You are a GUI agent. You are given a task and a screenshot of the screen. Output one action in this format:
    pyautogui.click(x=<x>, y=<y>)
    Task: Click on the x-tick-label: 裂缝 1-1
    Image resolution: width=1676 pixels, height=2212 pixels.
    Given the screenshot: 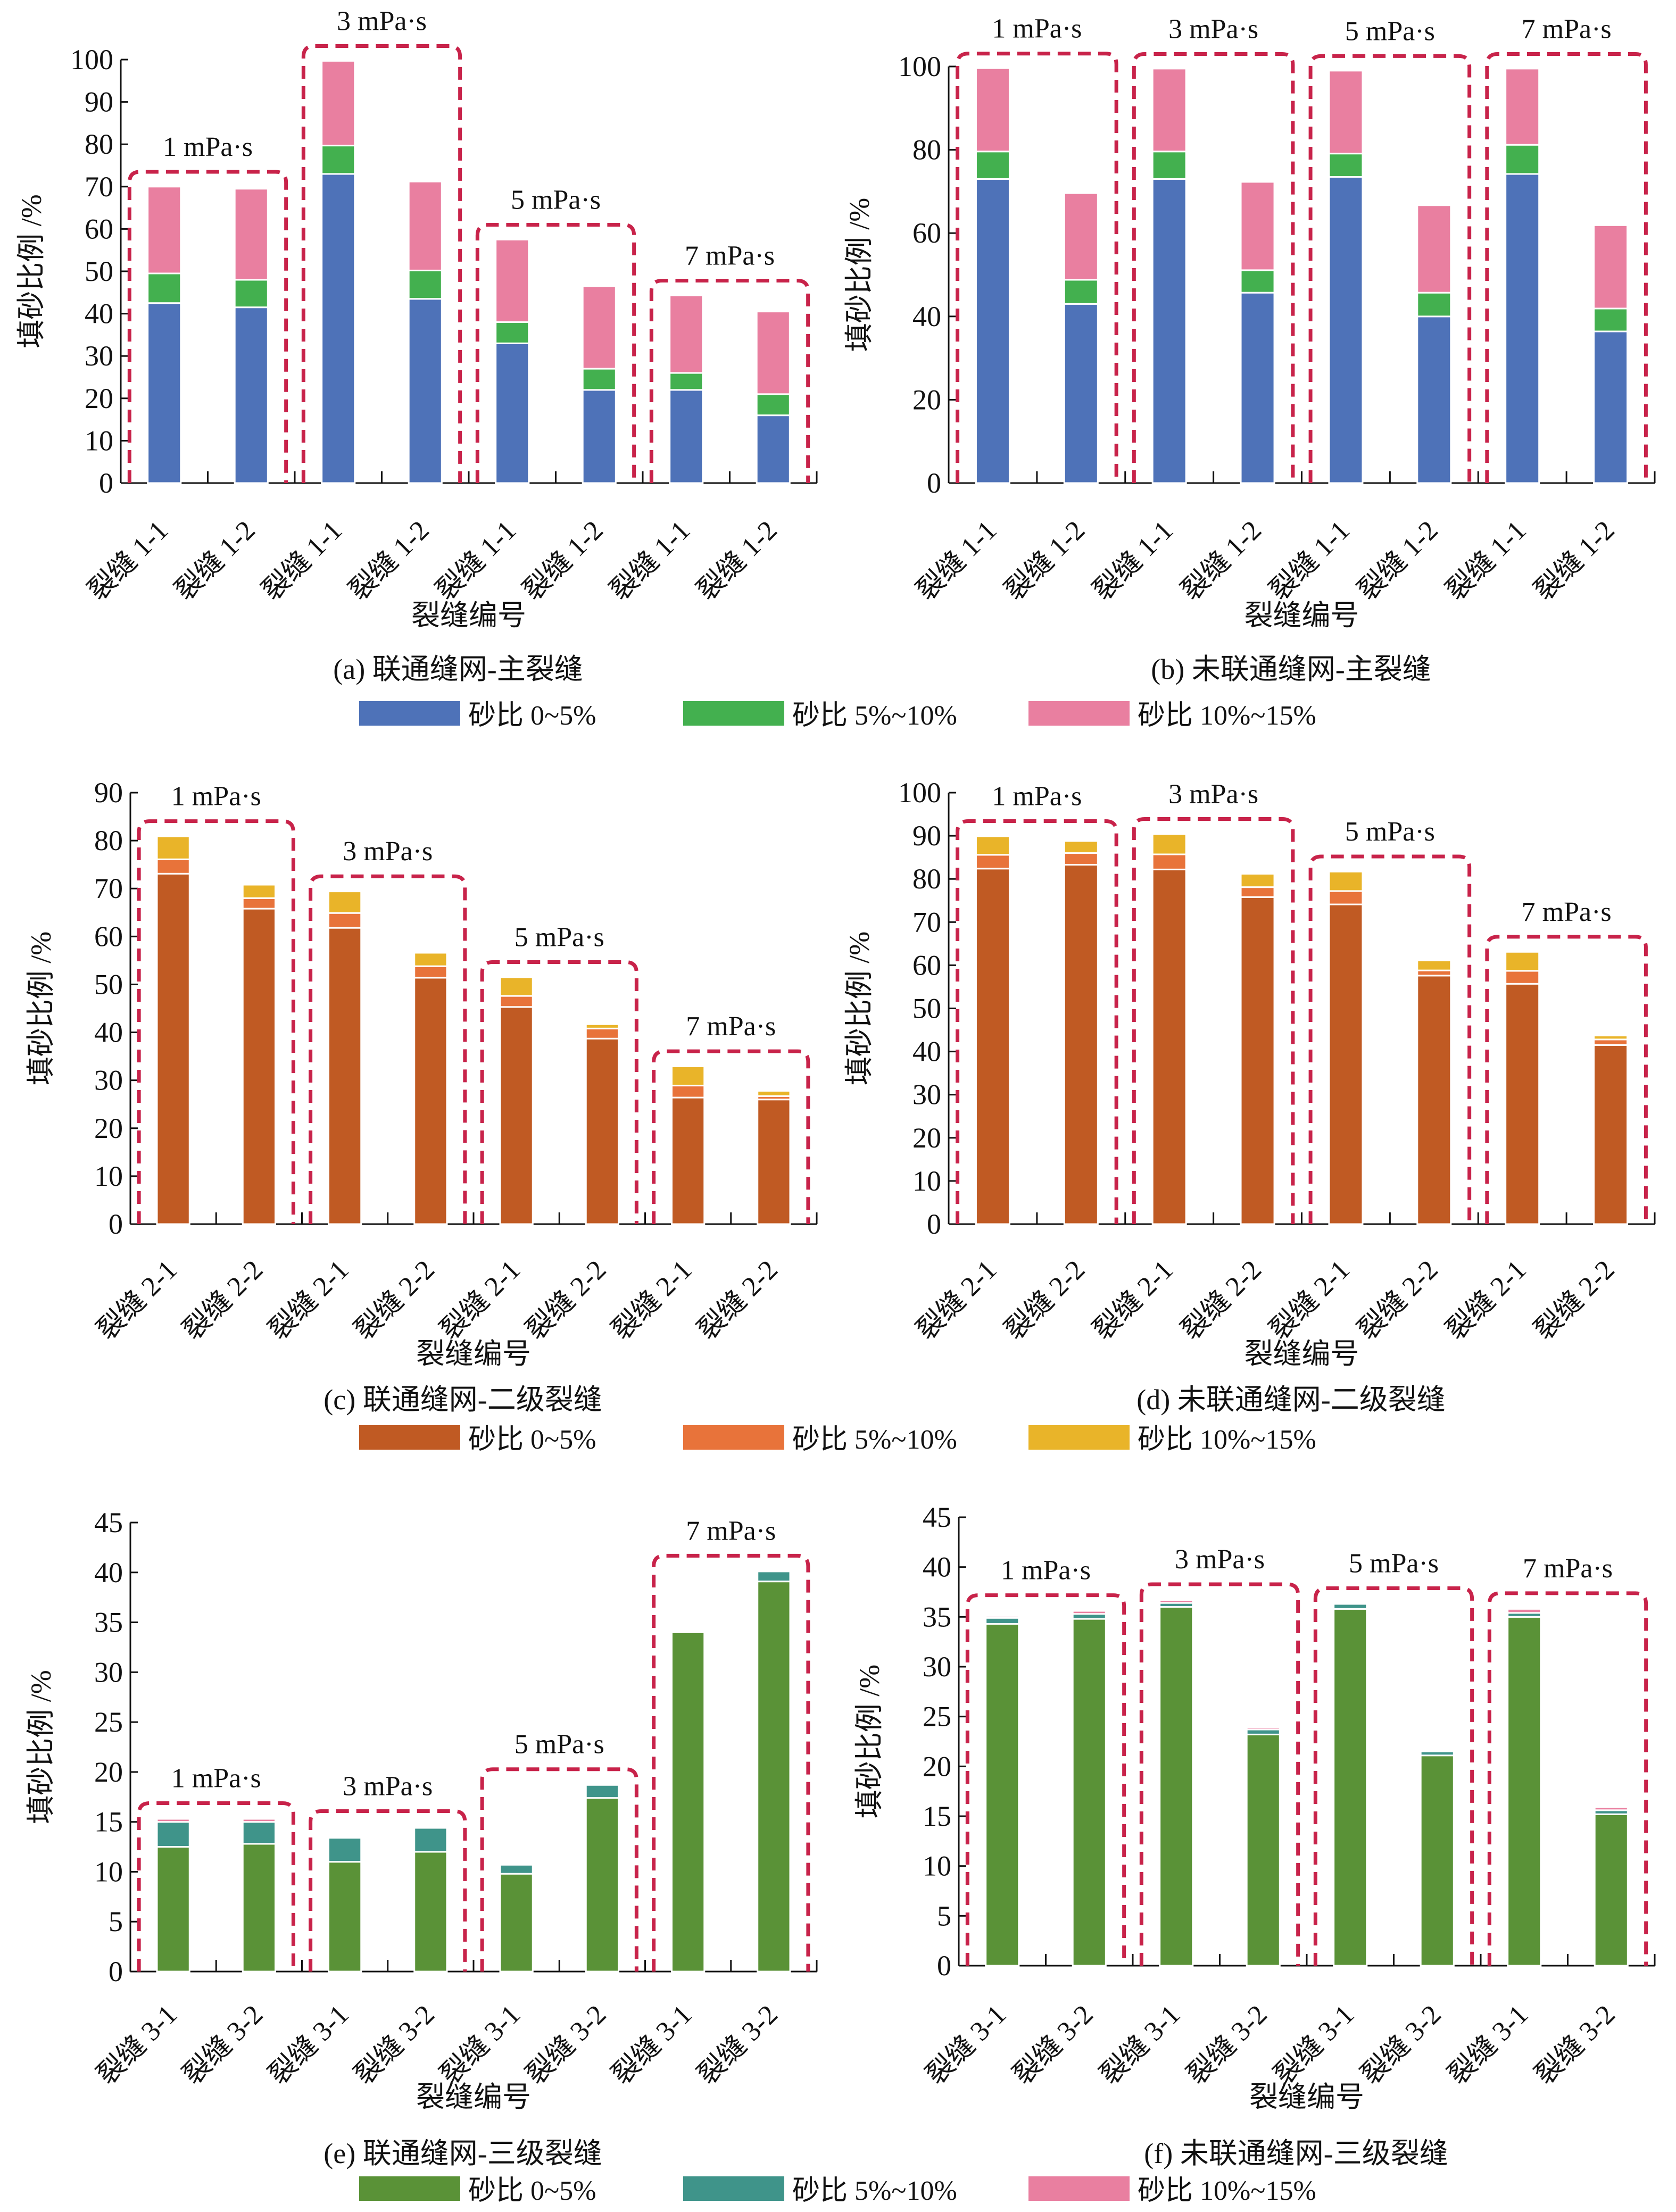 What is the action you would take?
    pyautogui.click(x=1486, y=560)
    